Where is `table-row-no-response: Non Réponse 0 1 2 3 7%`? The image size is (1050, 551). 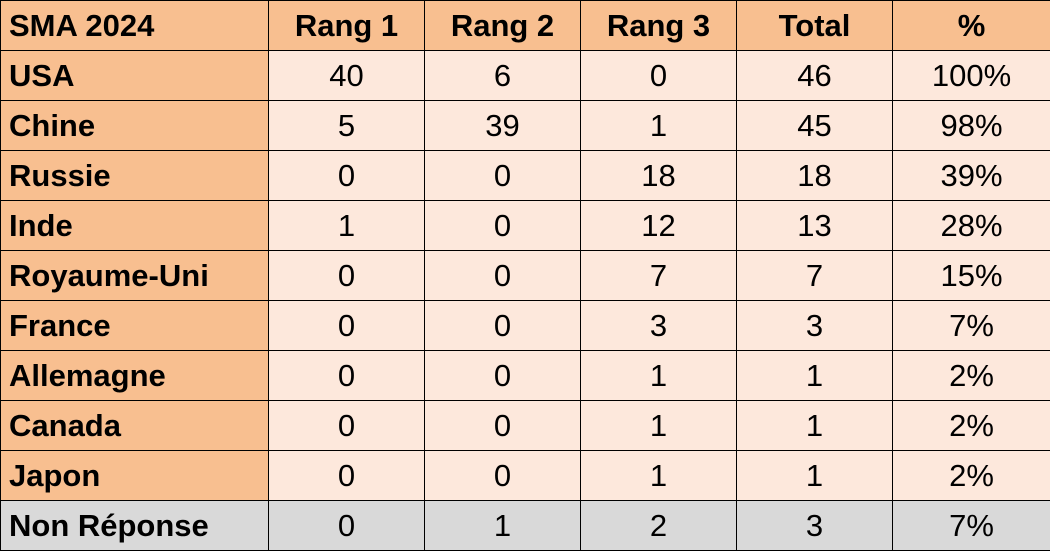
table-row-no-response: Non Réponse 0 1 2 3 7% is located at coordinates (525, 526).